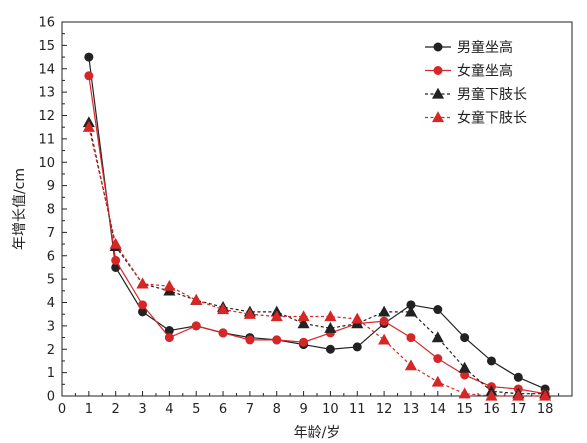  I want to click on y-tick-label: 0, so click(51, 397).